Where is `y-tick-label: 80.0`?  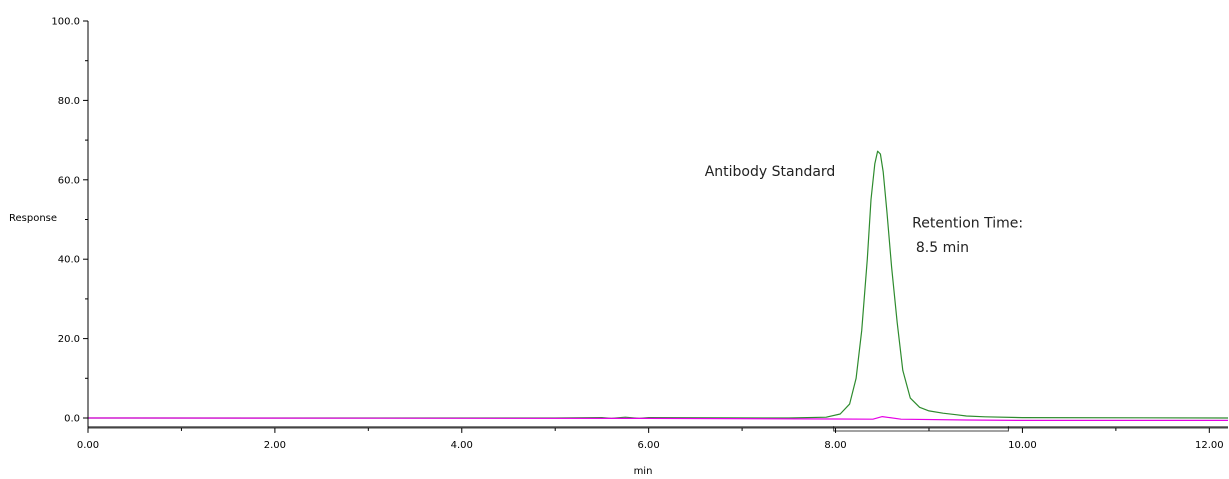 y-tick-label: 80.0 is located at coordinates (69, 101).